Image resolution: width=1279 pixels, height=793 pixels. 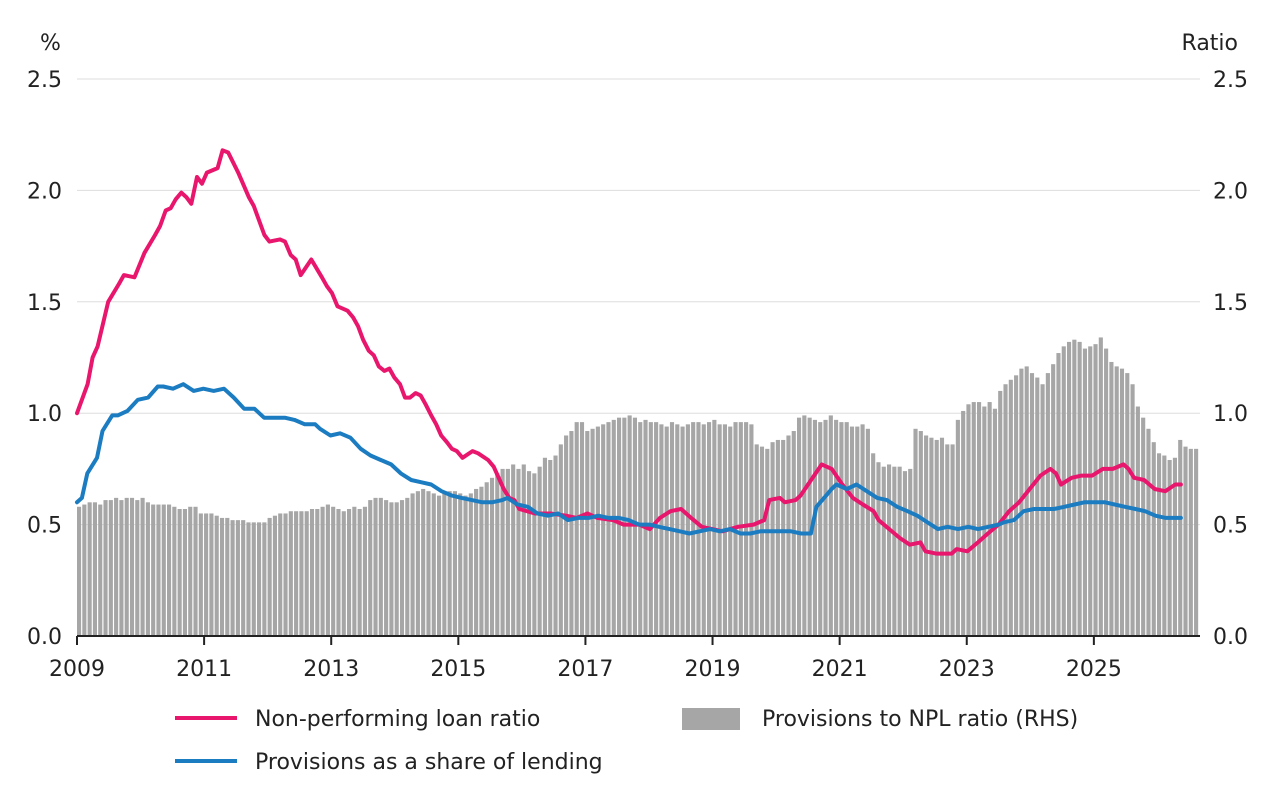 What do you see at coordinates (44, 526) in the screenshot?
I see `y-tick-label-left: 0.5` at bounding box center [44, 526].